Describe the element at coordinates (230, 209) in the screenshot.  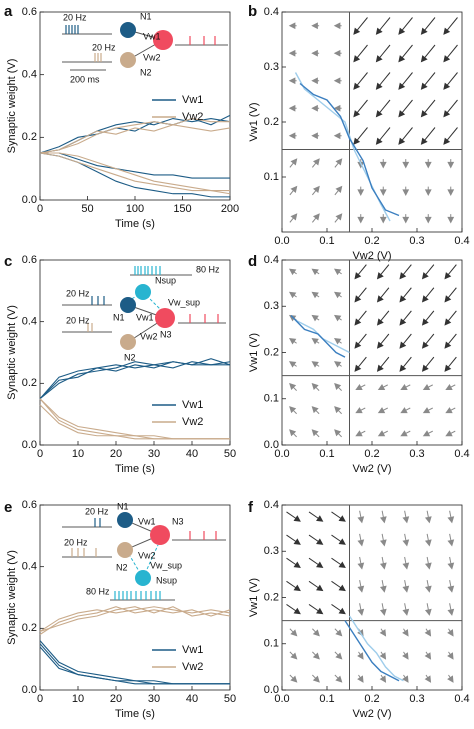
I see `x-tick-label: 200` at that location.